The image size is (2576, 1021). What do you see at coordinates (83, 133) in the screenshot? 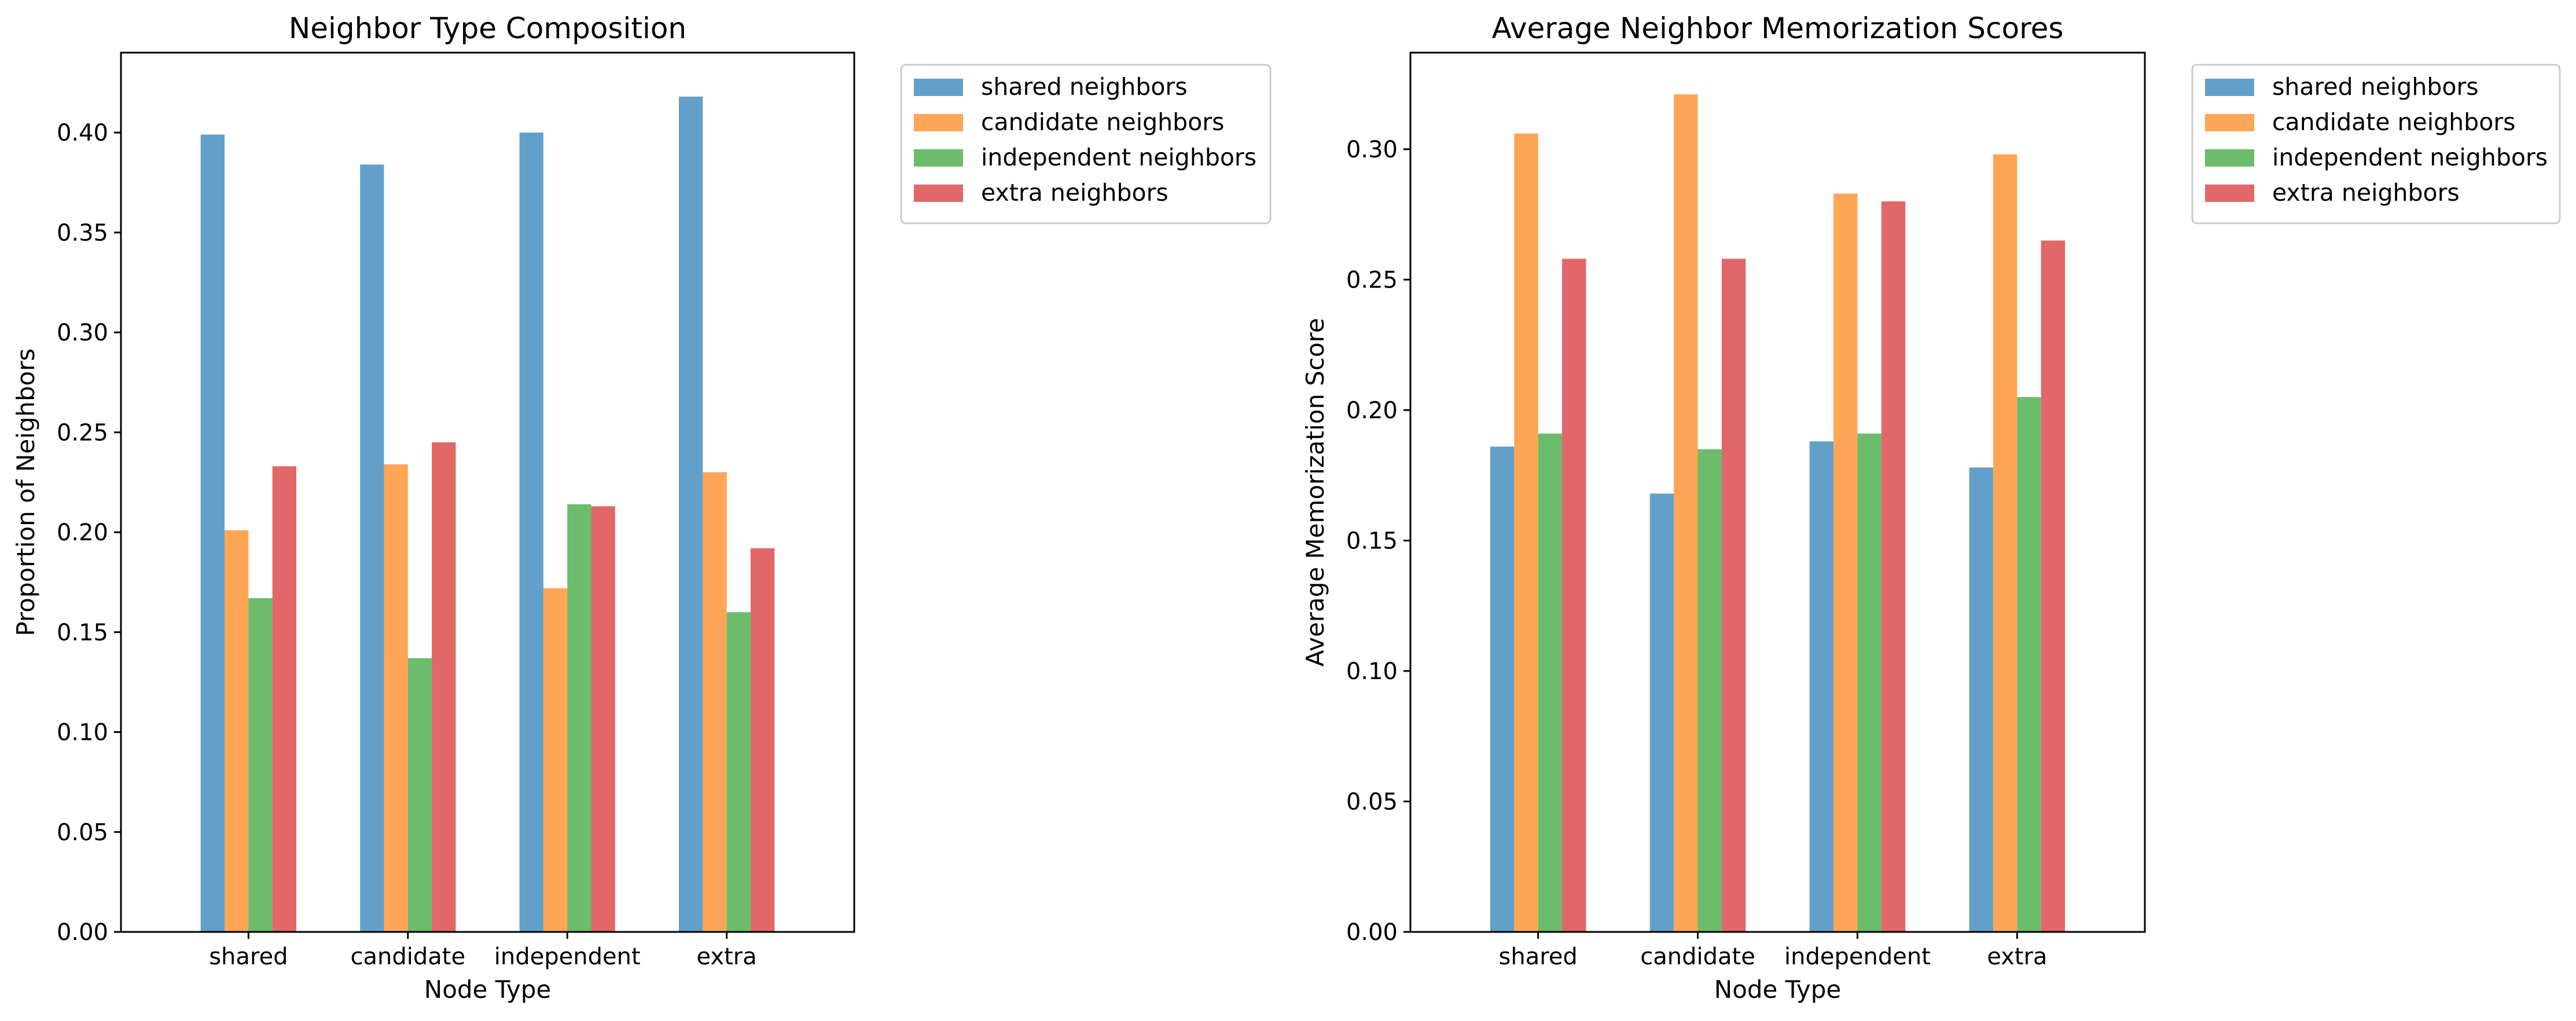
I see `y-tick-label: 0.40` at bounding box center [83, 133].